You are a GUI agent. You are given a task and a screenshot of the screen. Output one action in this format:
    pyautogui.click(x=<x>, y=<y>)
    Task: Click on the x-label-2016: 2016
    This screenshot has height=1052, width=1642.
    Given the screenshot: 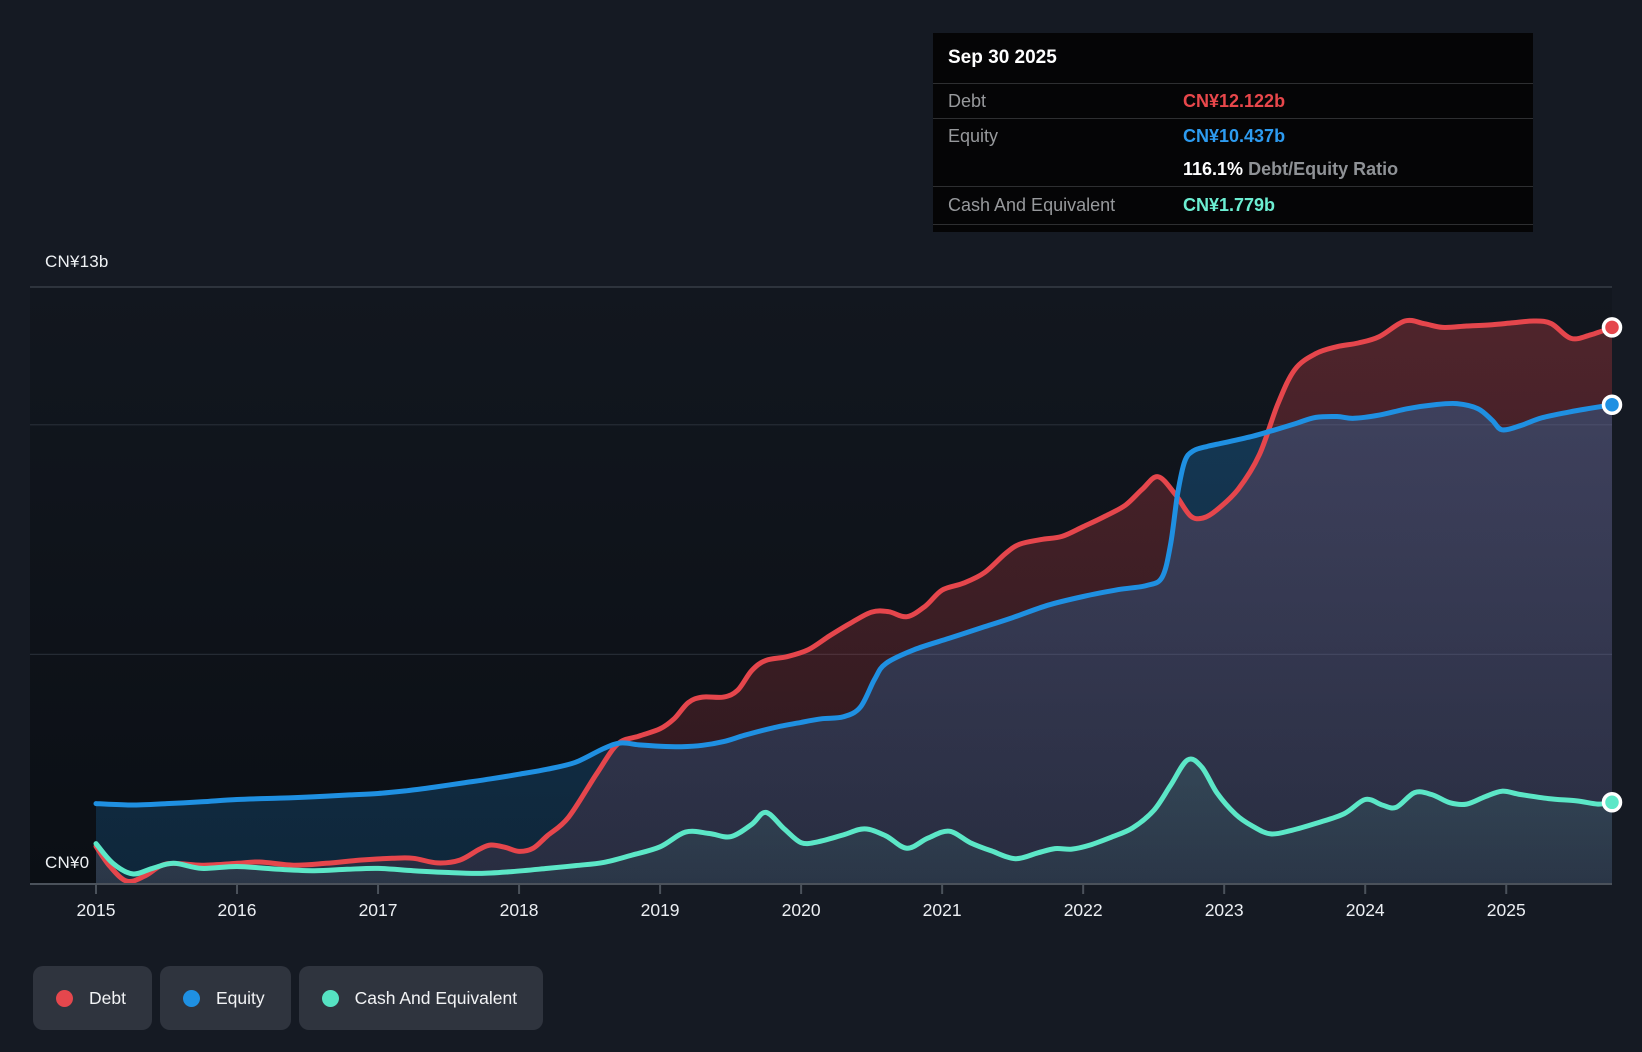 What is the action you would take?
    pyautogui.click(x=237, y=910)
    